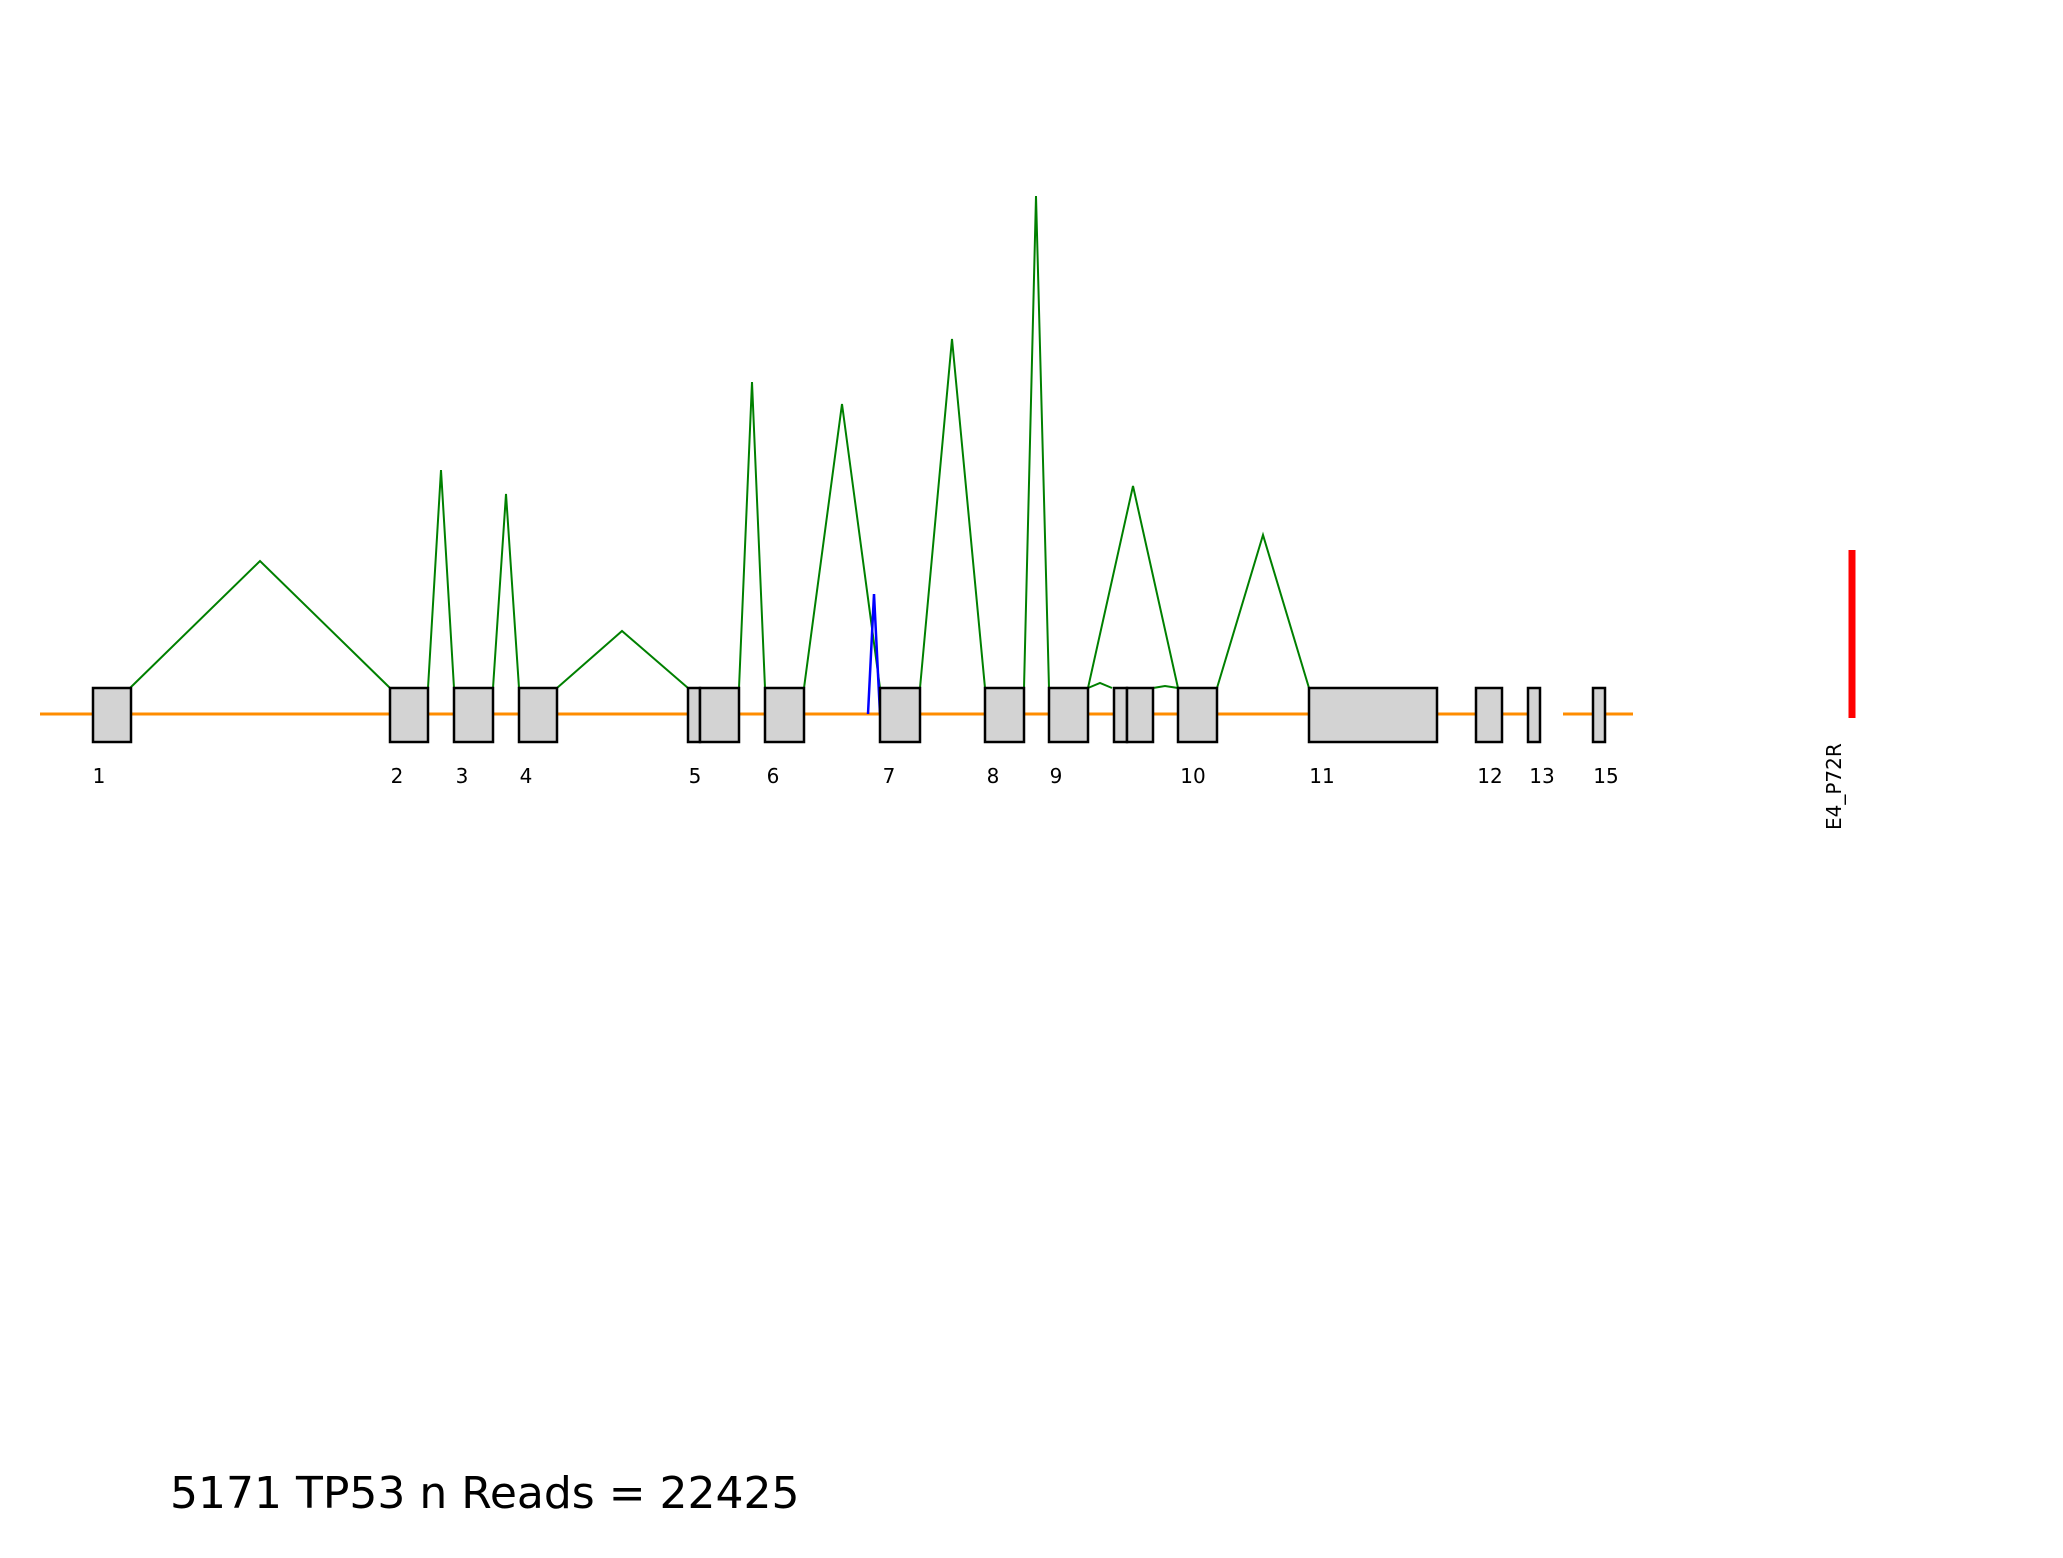 Image resolution: width=2063 pixels, height=1558 pixels. What do you see at coordinates (889, 776) in the screenshot?
I see `exon-label-7: 7` at bounding box center [889, 776].